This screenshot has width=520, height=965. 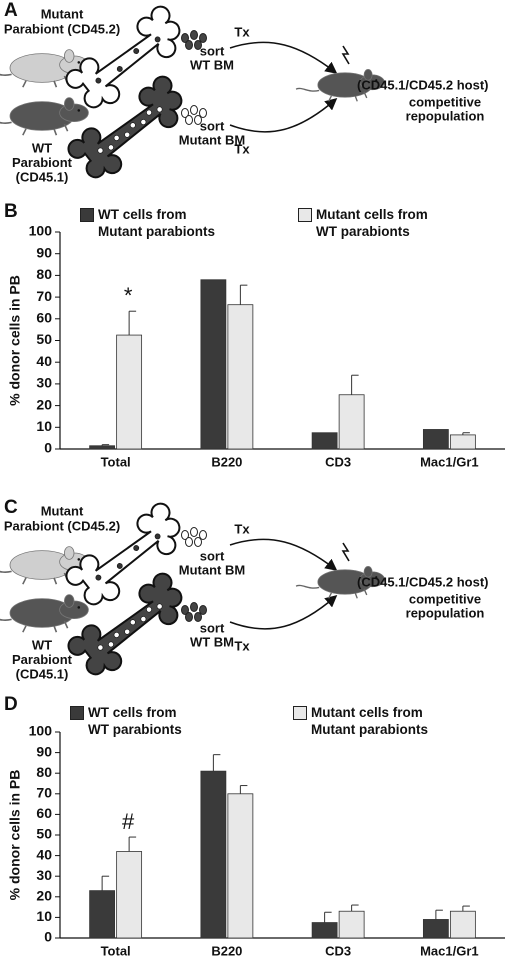 What do you see at coordinates (11, 704) in the screenshot?
I see `panel-label: D` at bounding box center [11, 704].